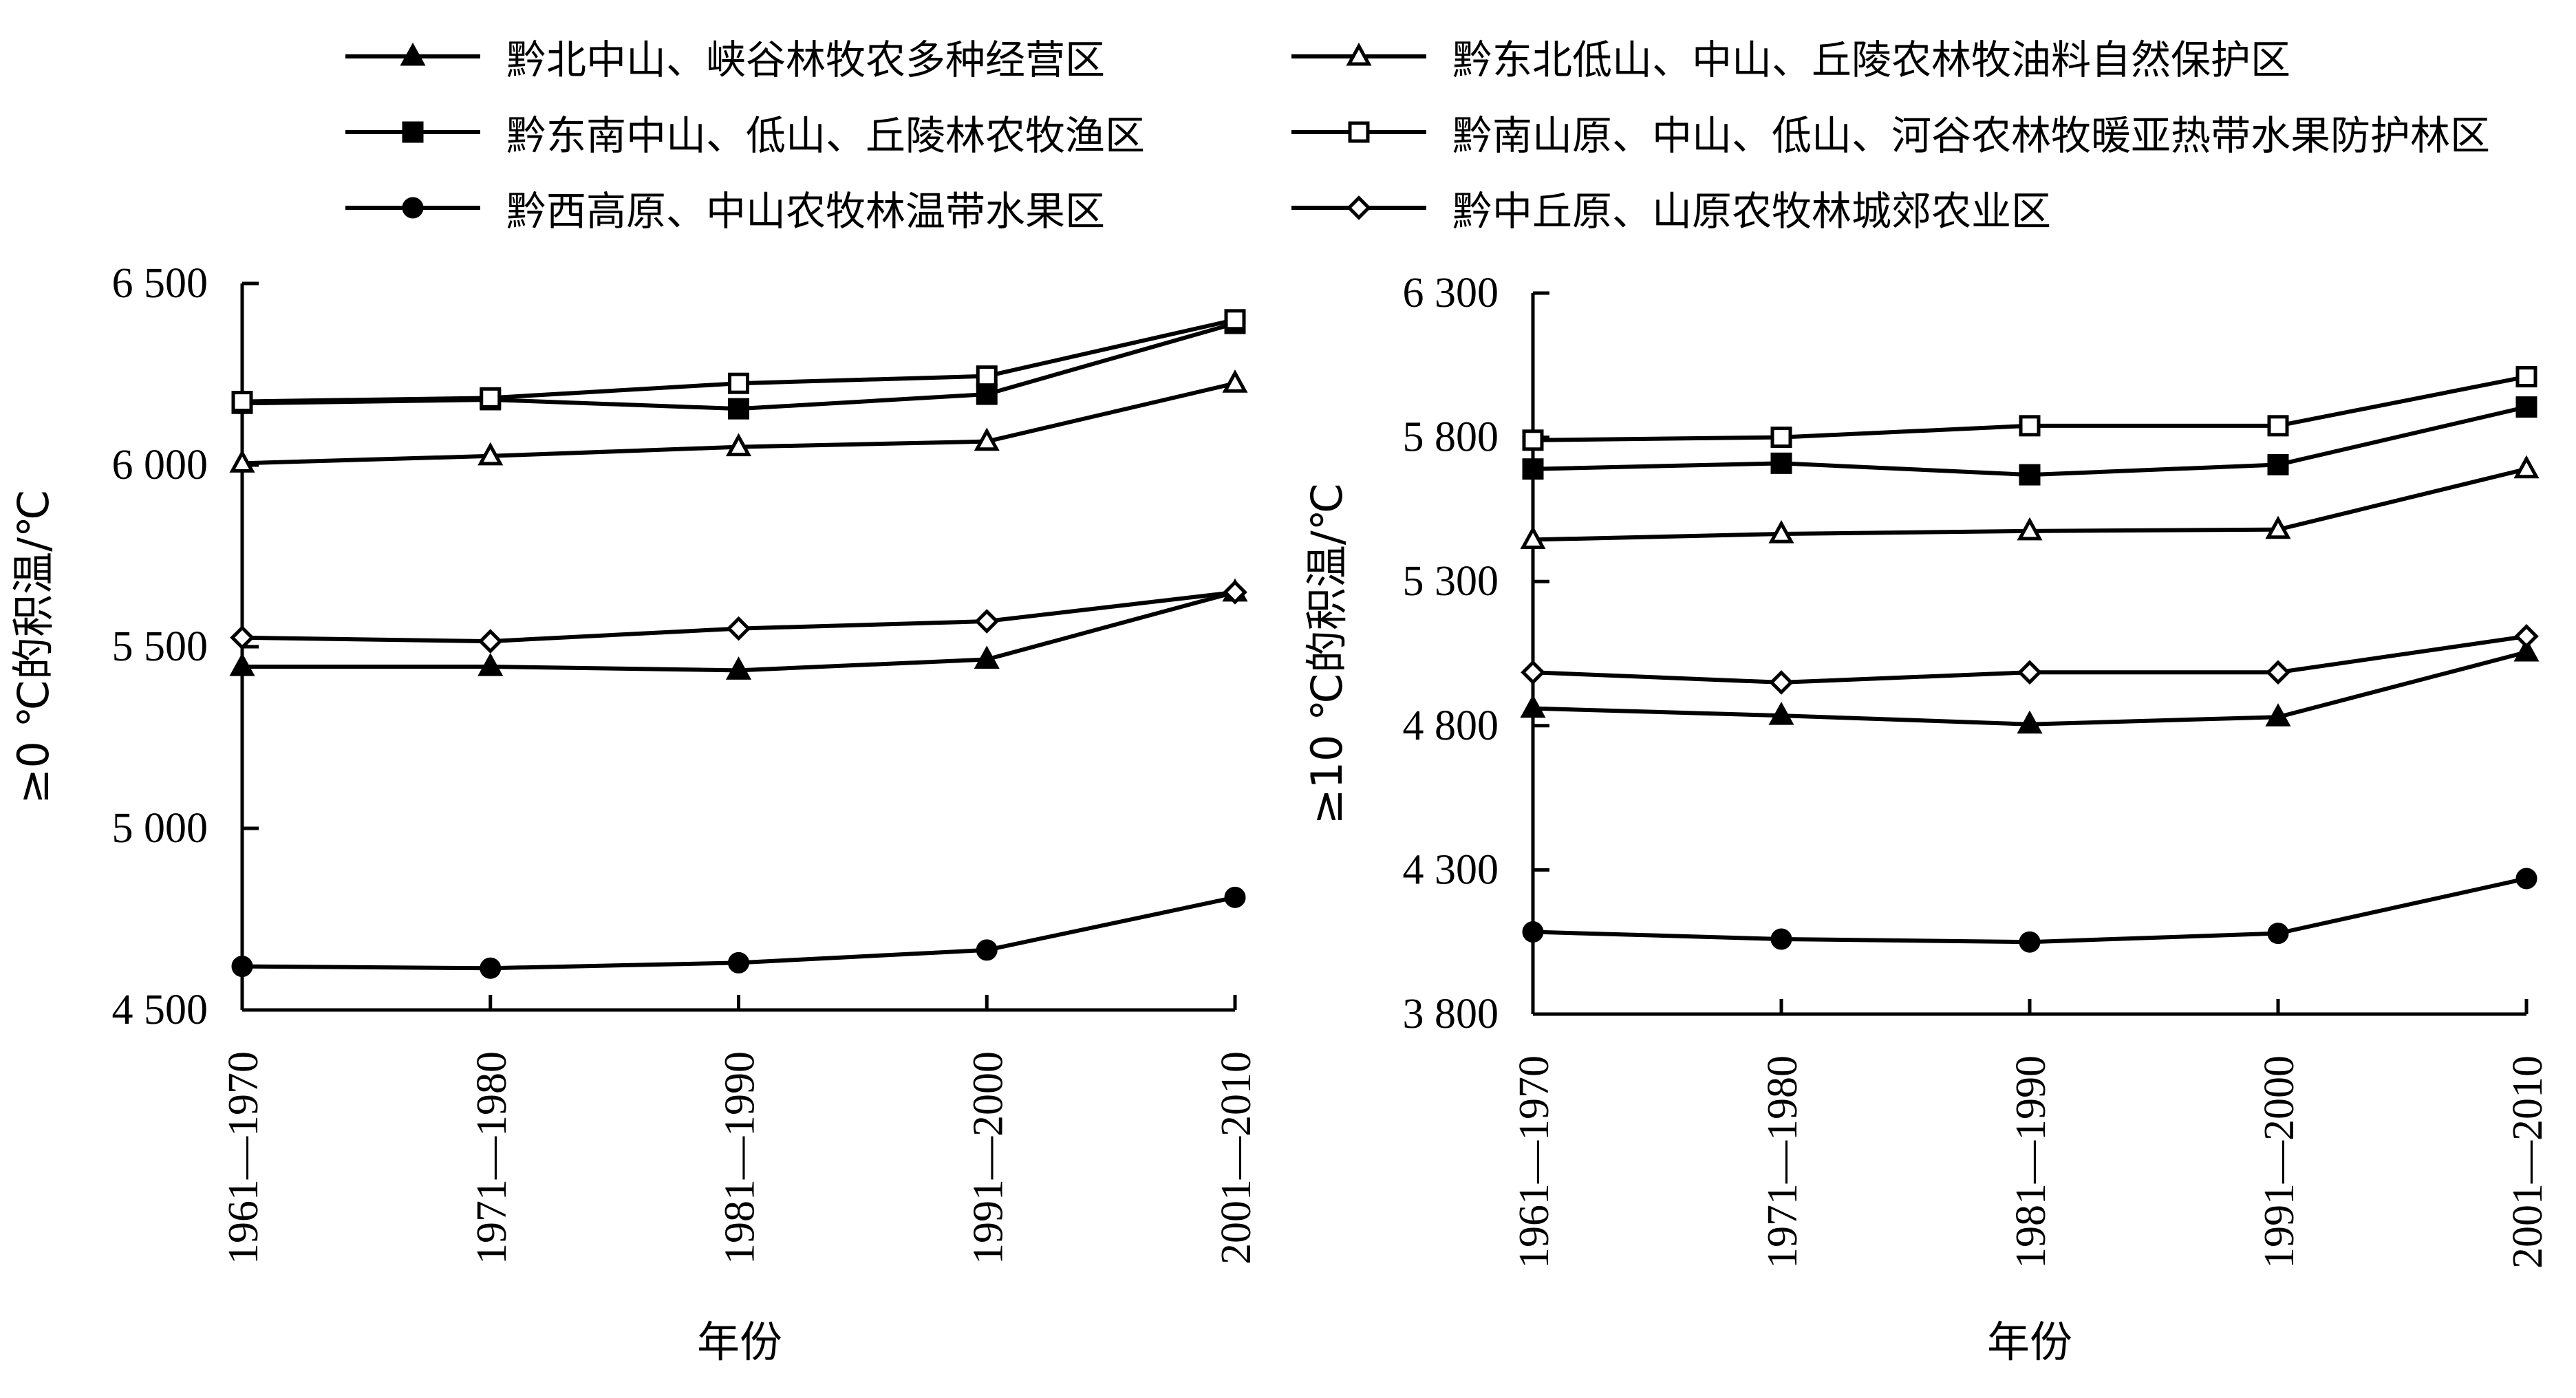 This screenshot has height=1398, width=2576. Describe the element at coordinates (826, 135) in the screenshot. I see `legend-label: 黔东南中山、低山、丘陵林农牧渔区` at that location.